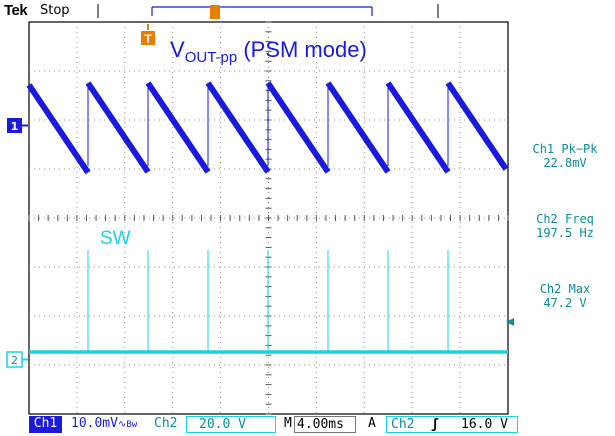 The width and height of the screenshot is (615, 436). I want to click on trigger-position-marker: T, so click(148, 35).